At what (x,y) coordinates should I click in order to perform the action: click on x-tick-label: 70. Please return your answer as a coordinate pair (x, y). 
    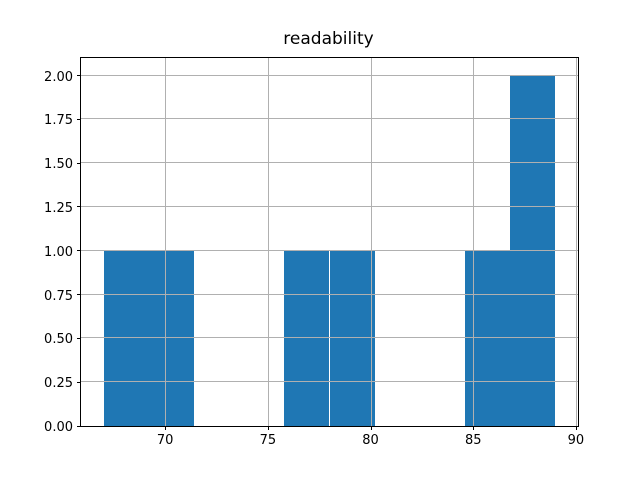
    Looking at the image, I should click on (165, 440).